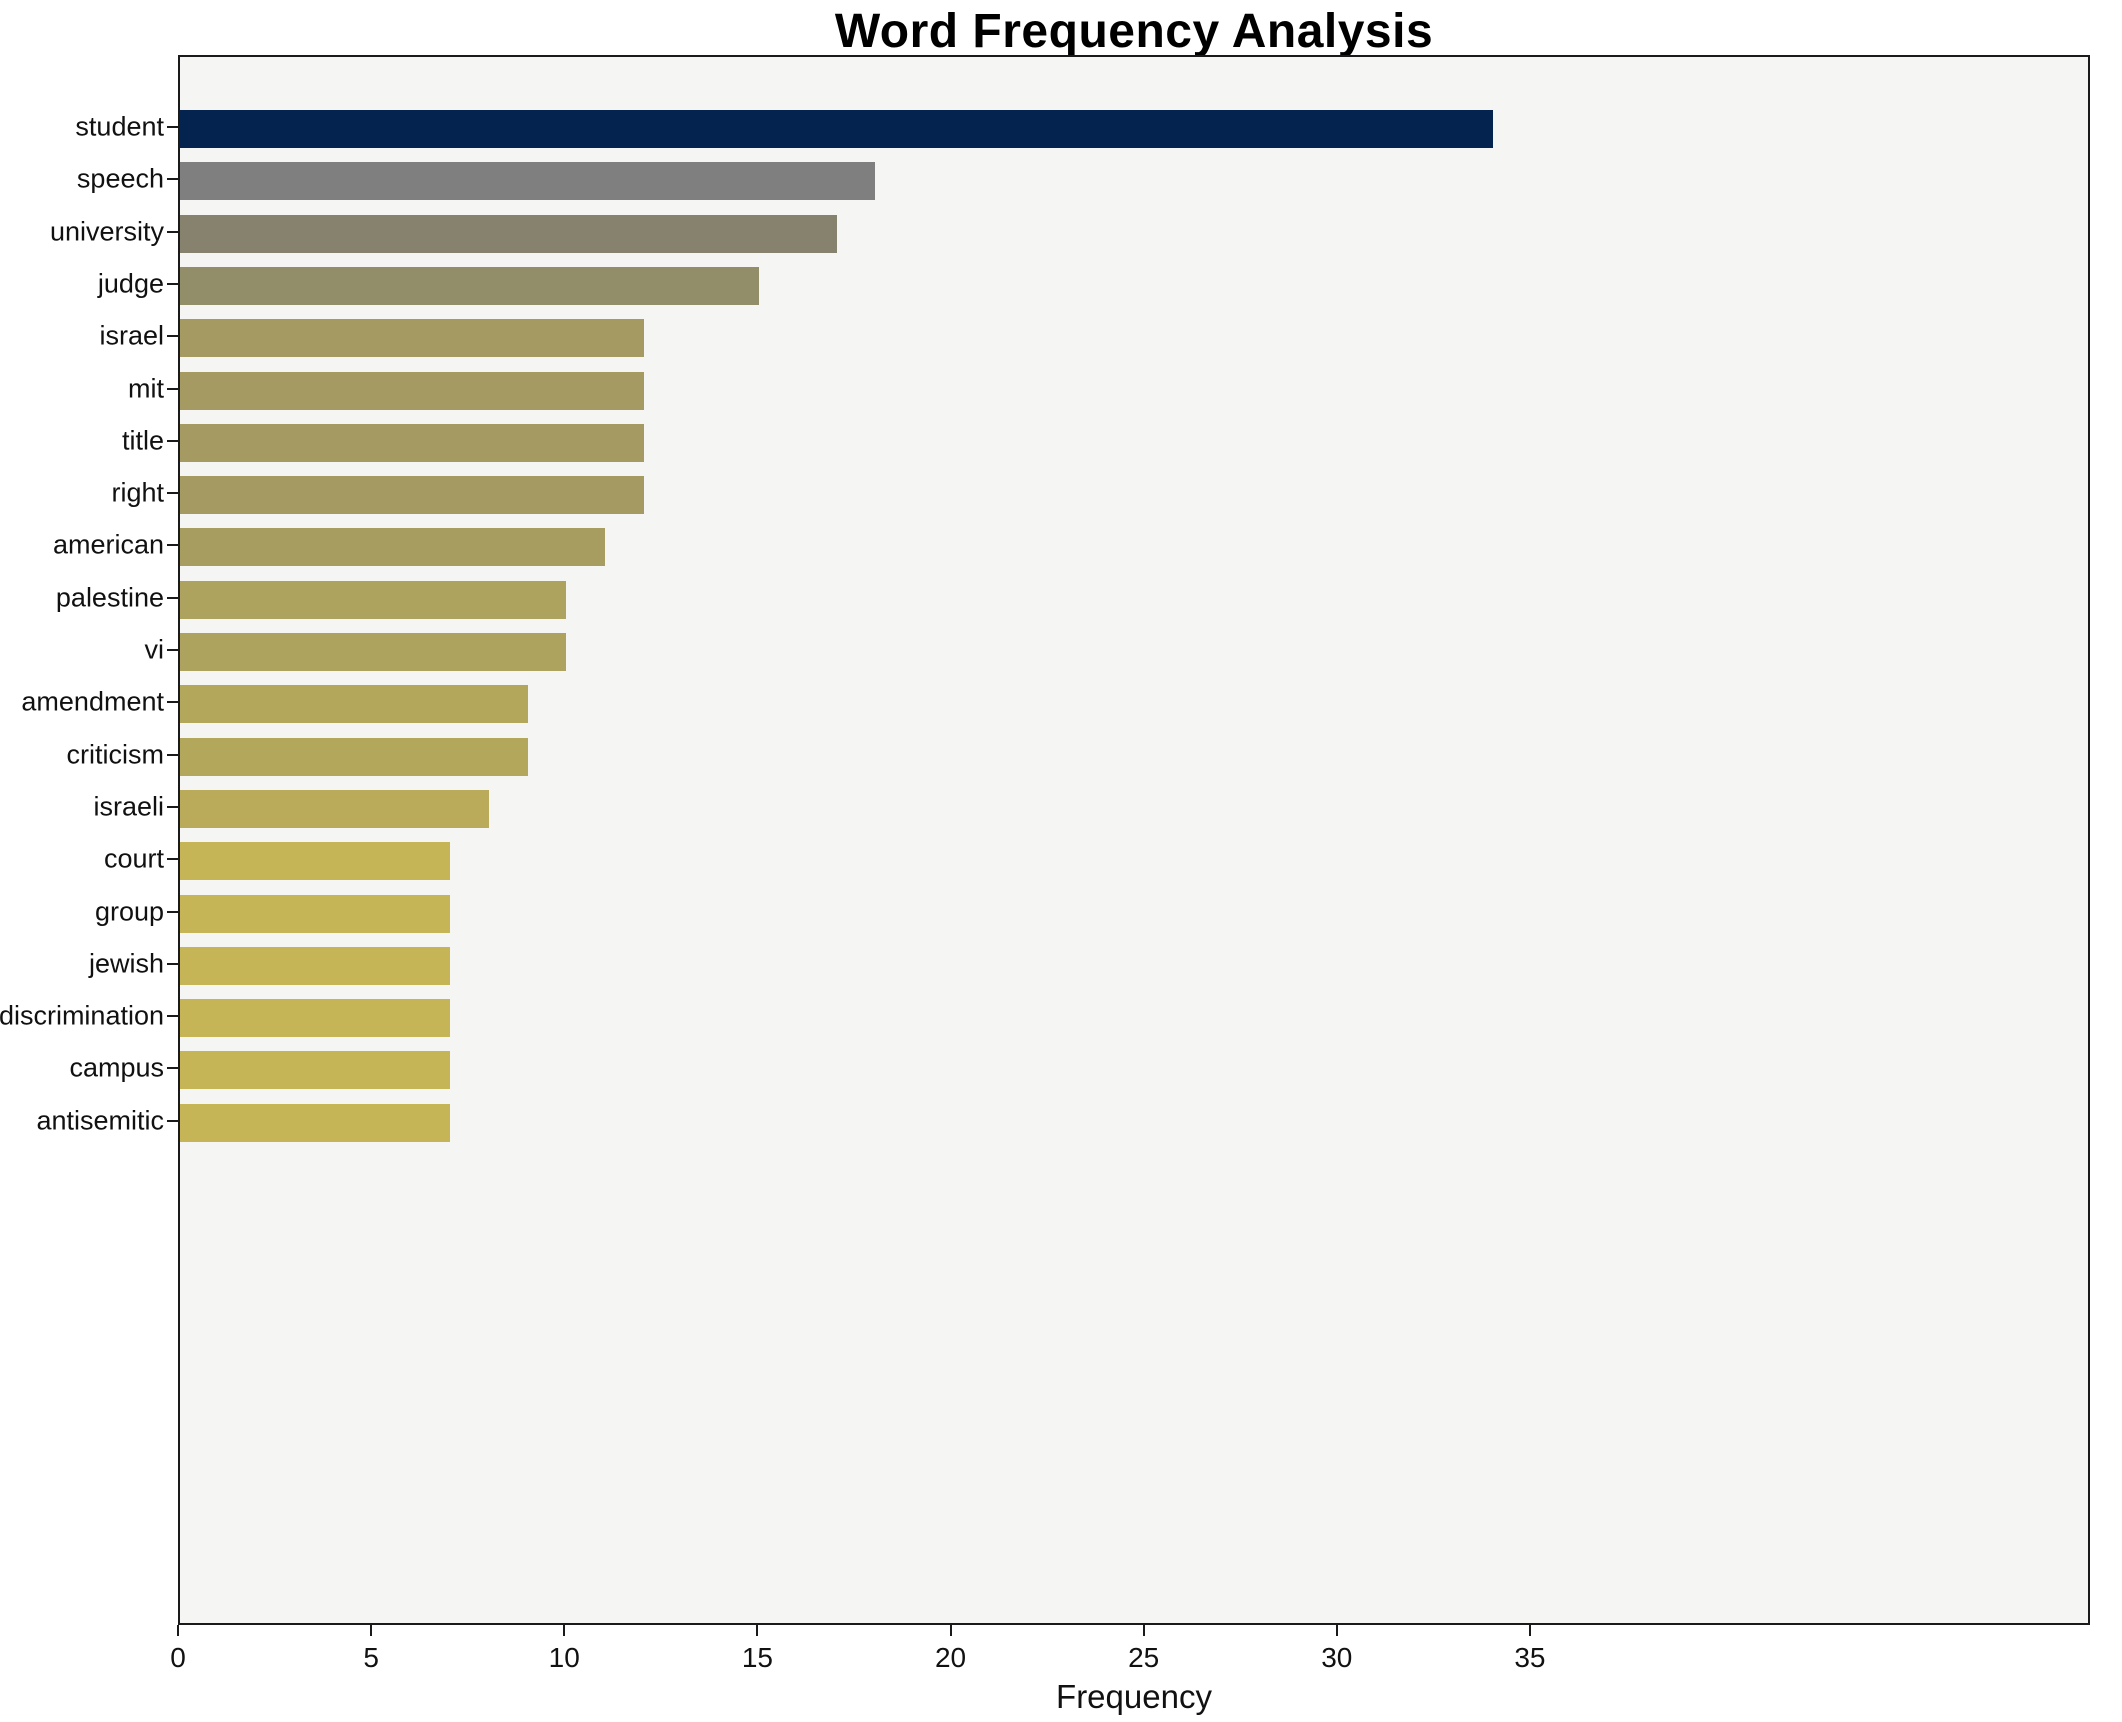 The image size is (2122, 1722). What do you see at coordinates (412, 338) in the screenshot?
I see `bar-israel` at bounding box center [412, 338].